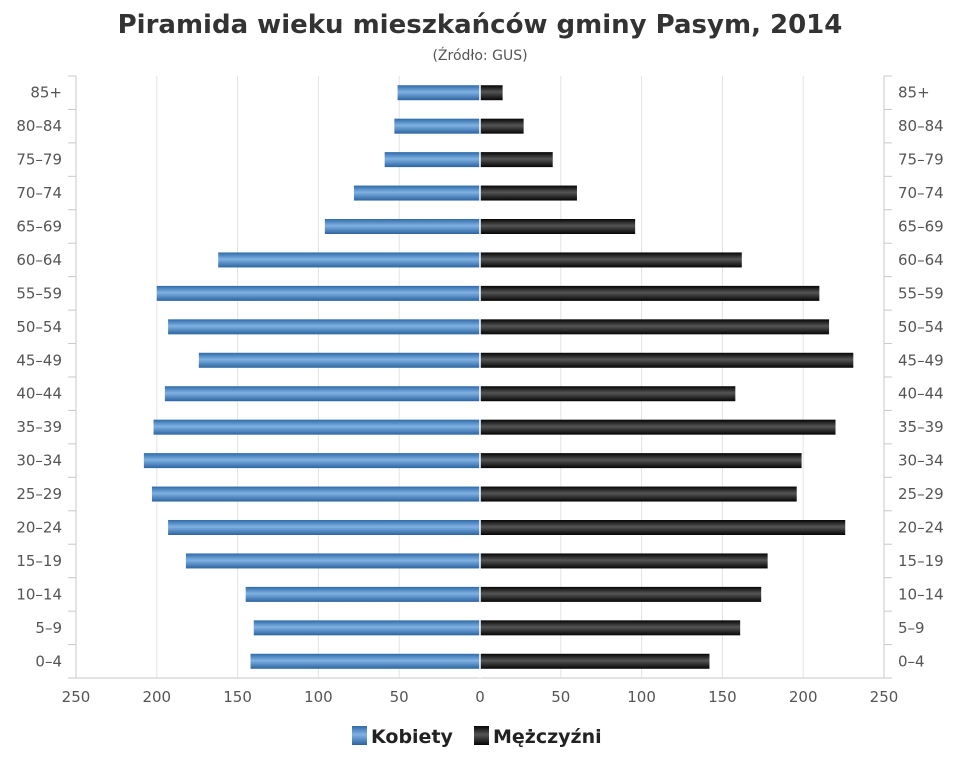 Image resolution: width=960 pixels, height=768 pixels. What do you see at coordinates (921, 160) in the screenshot?
I see `category-label-right: 75–79` at bounding box center [921, 160].